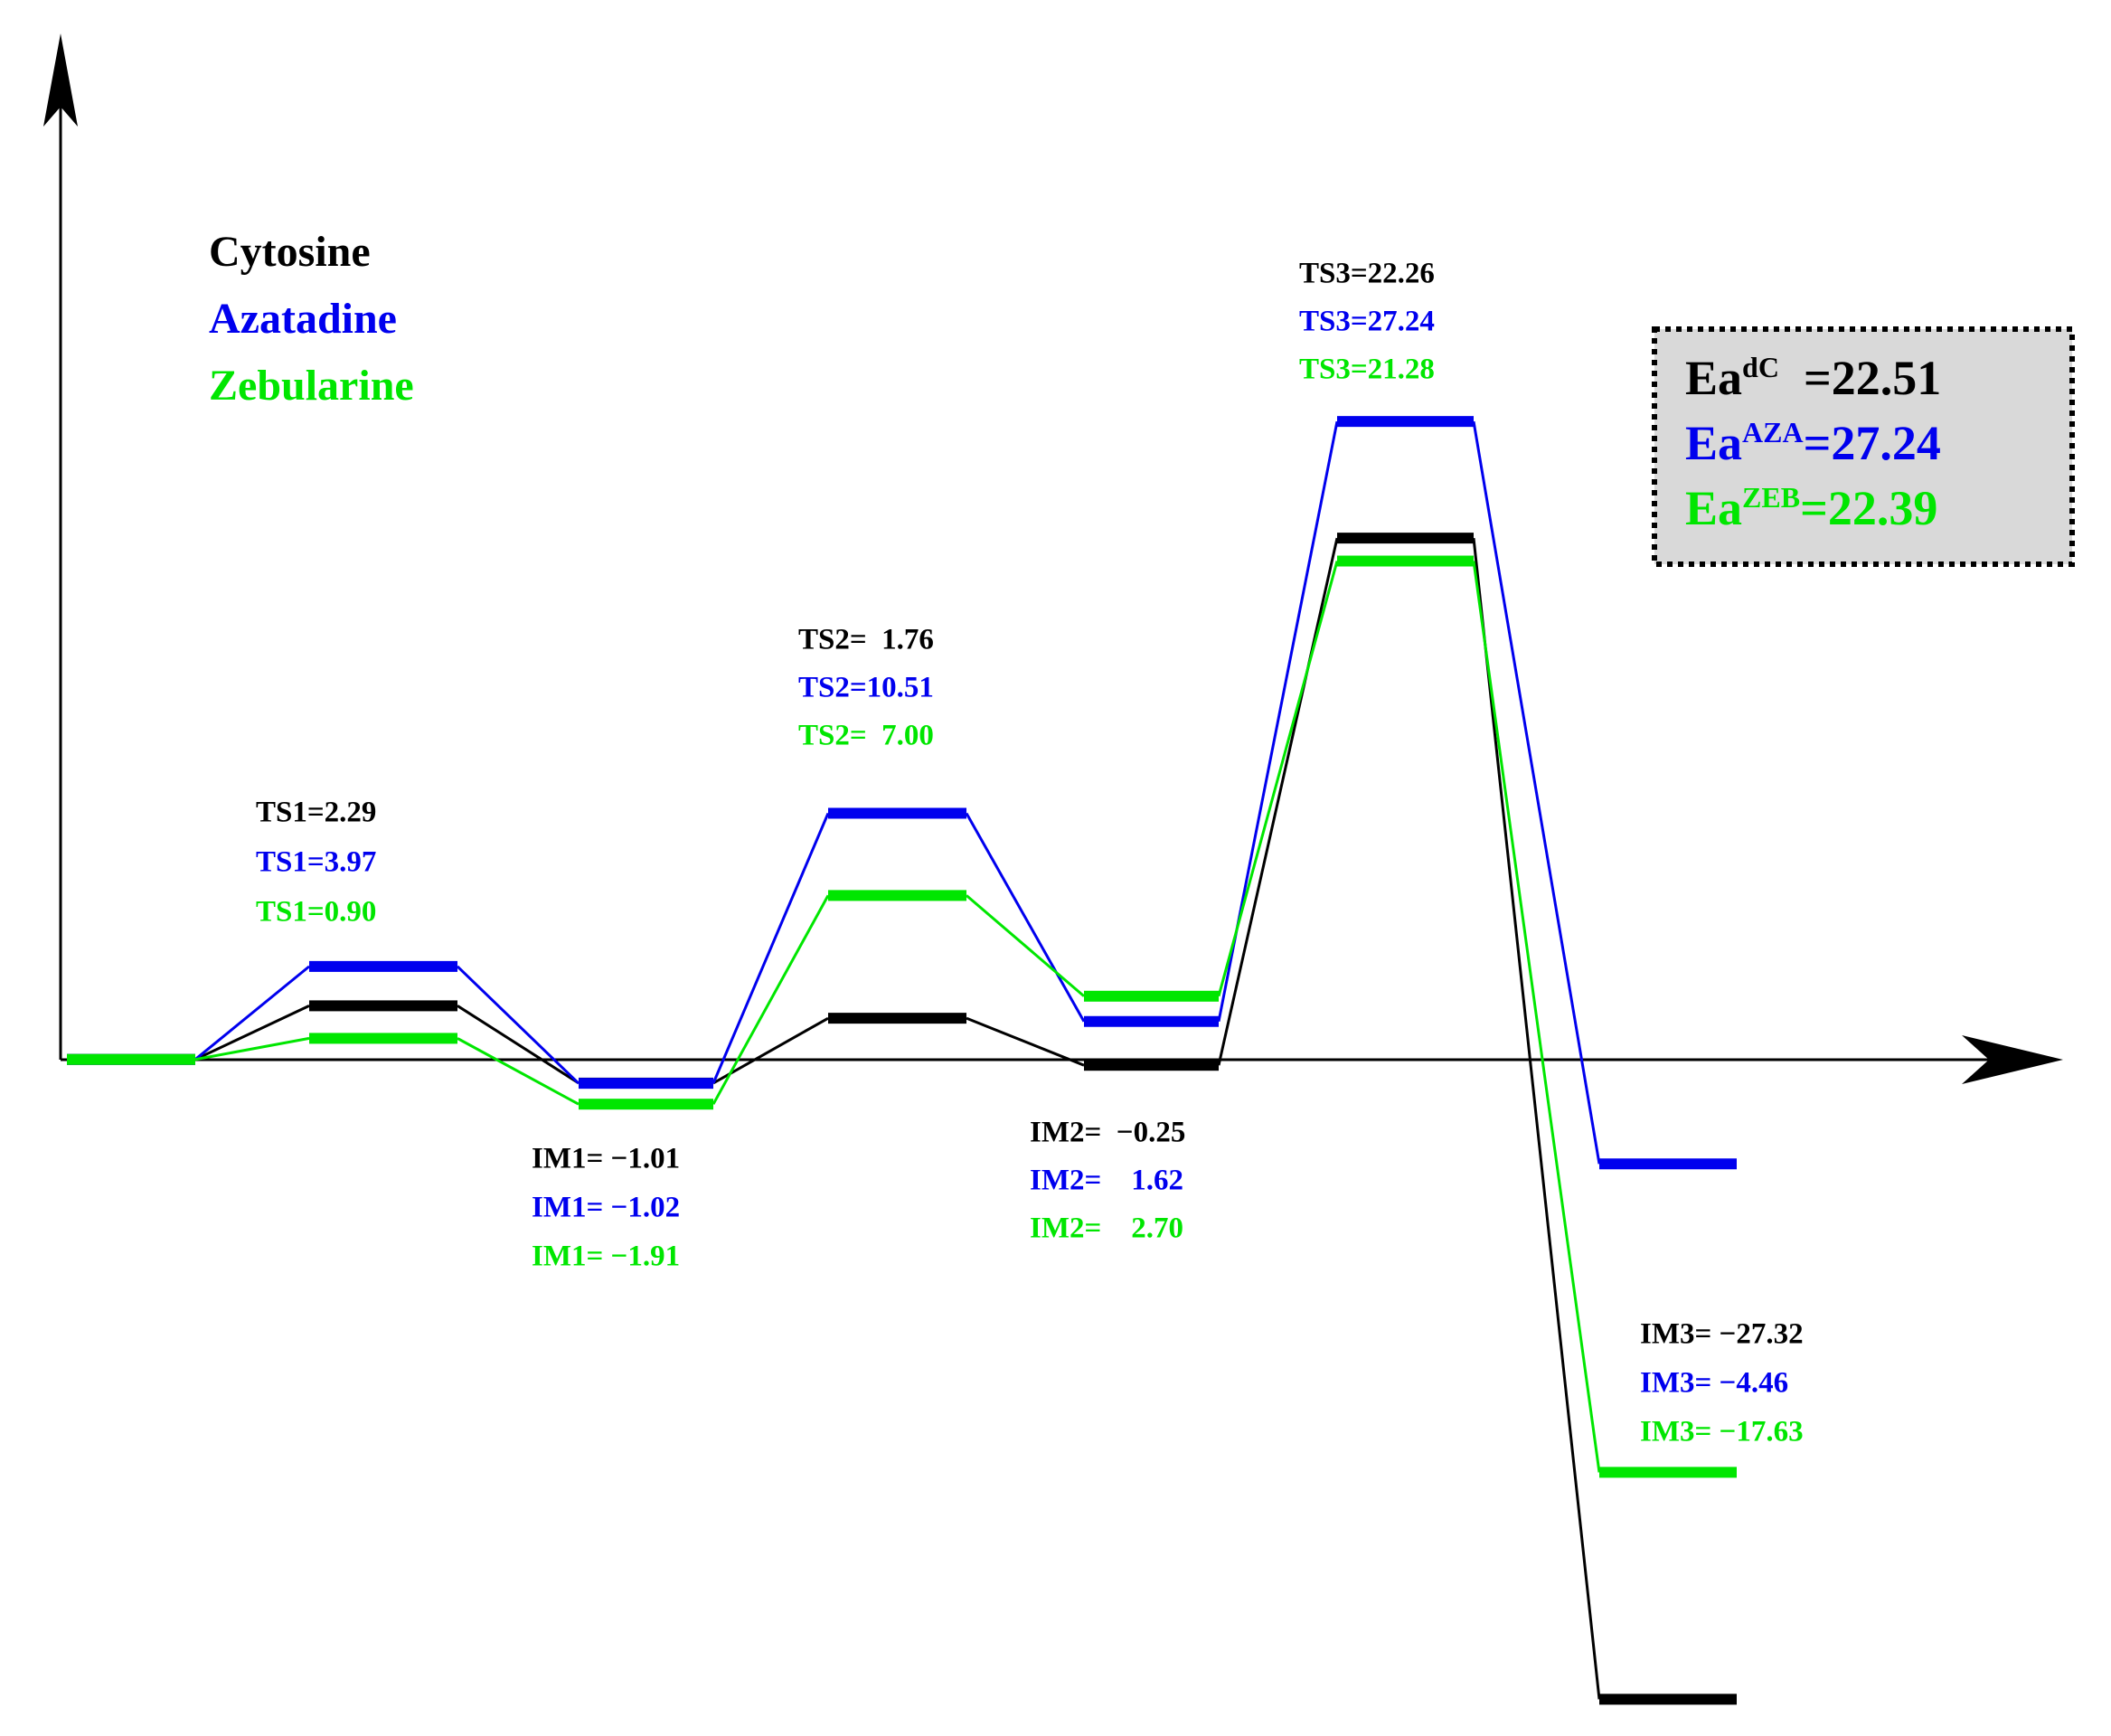  What do you see at coordinates (866, 640) in the screenshot?
I see `value-label: TS2= 1.76` at bounding box center [866, 640].